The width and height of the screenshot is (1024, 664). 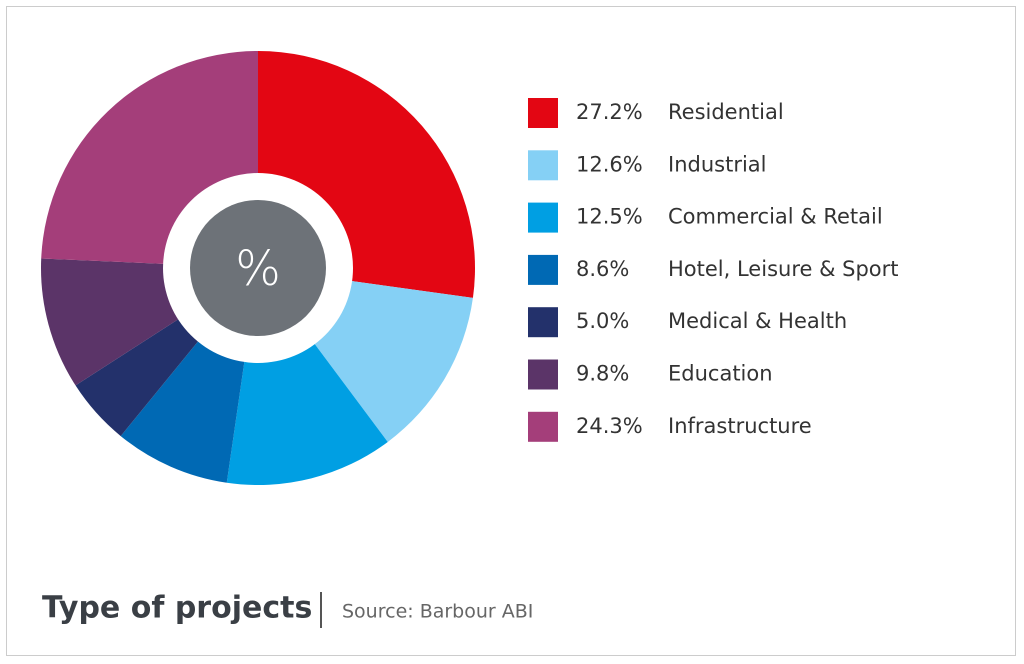 I want to click on chart-title: Type of projects, so click(x=177, y=608).